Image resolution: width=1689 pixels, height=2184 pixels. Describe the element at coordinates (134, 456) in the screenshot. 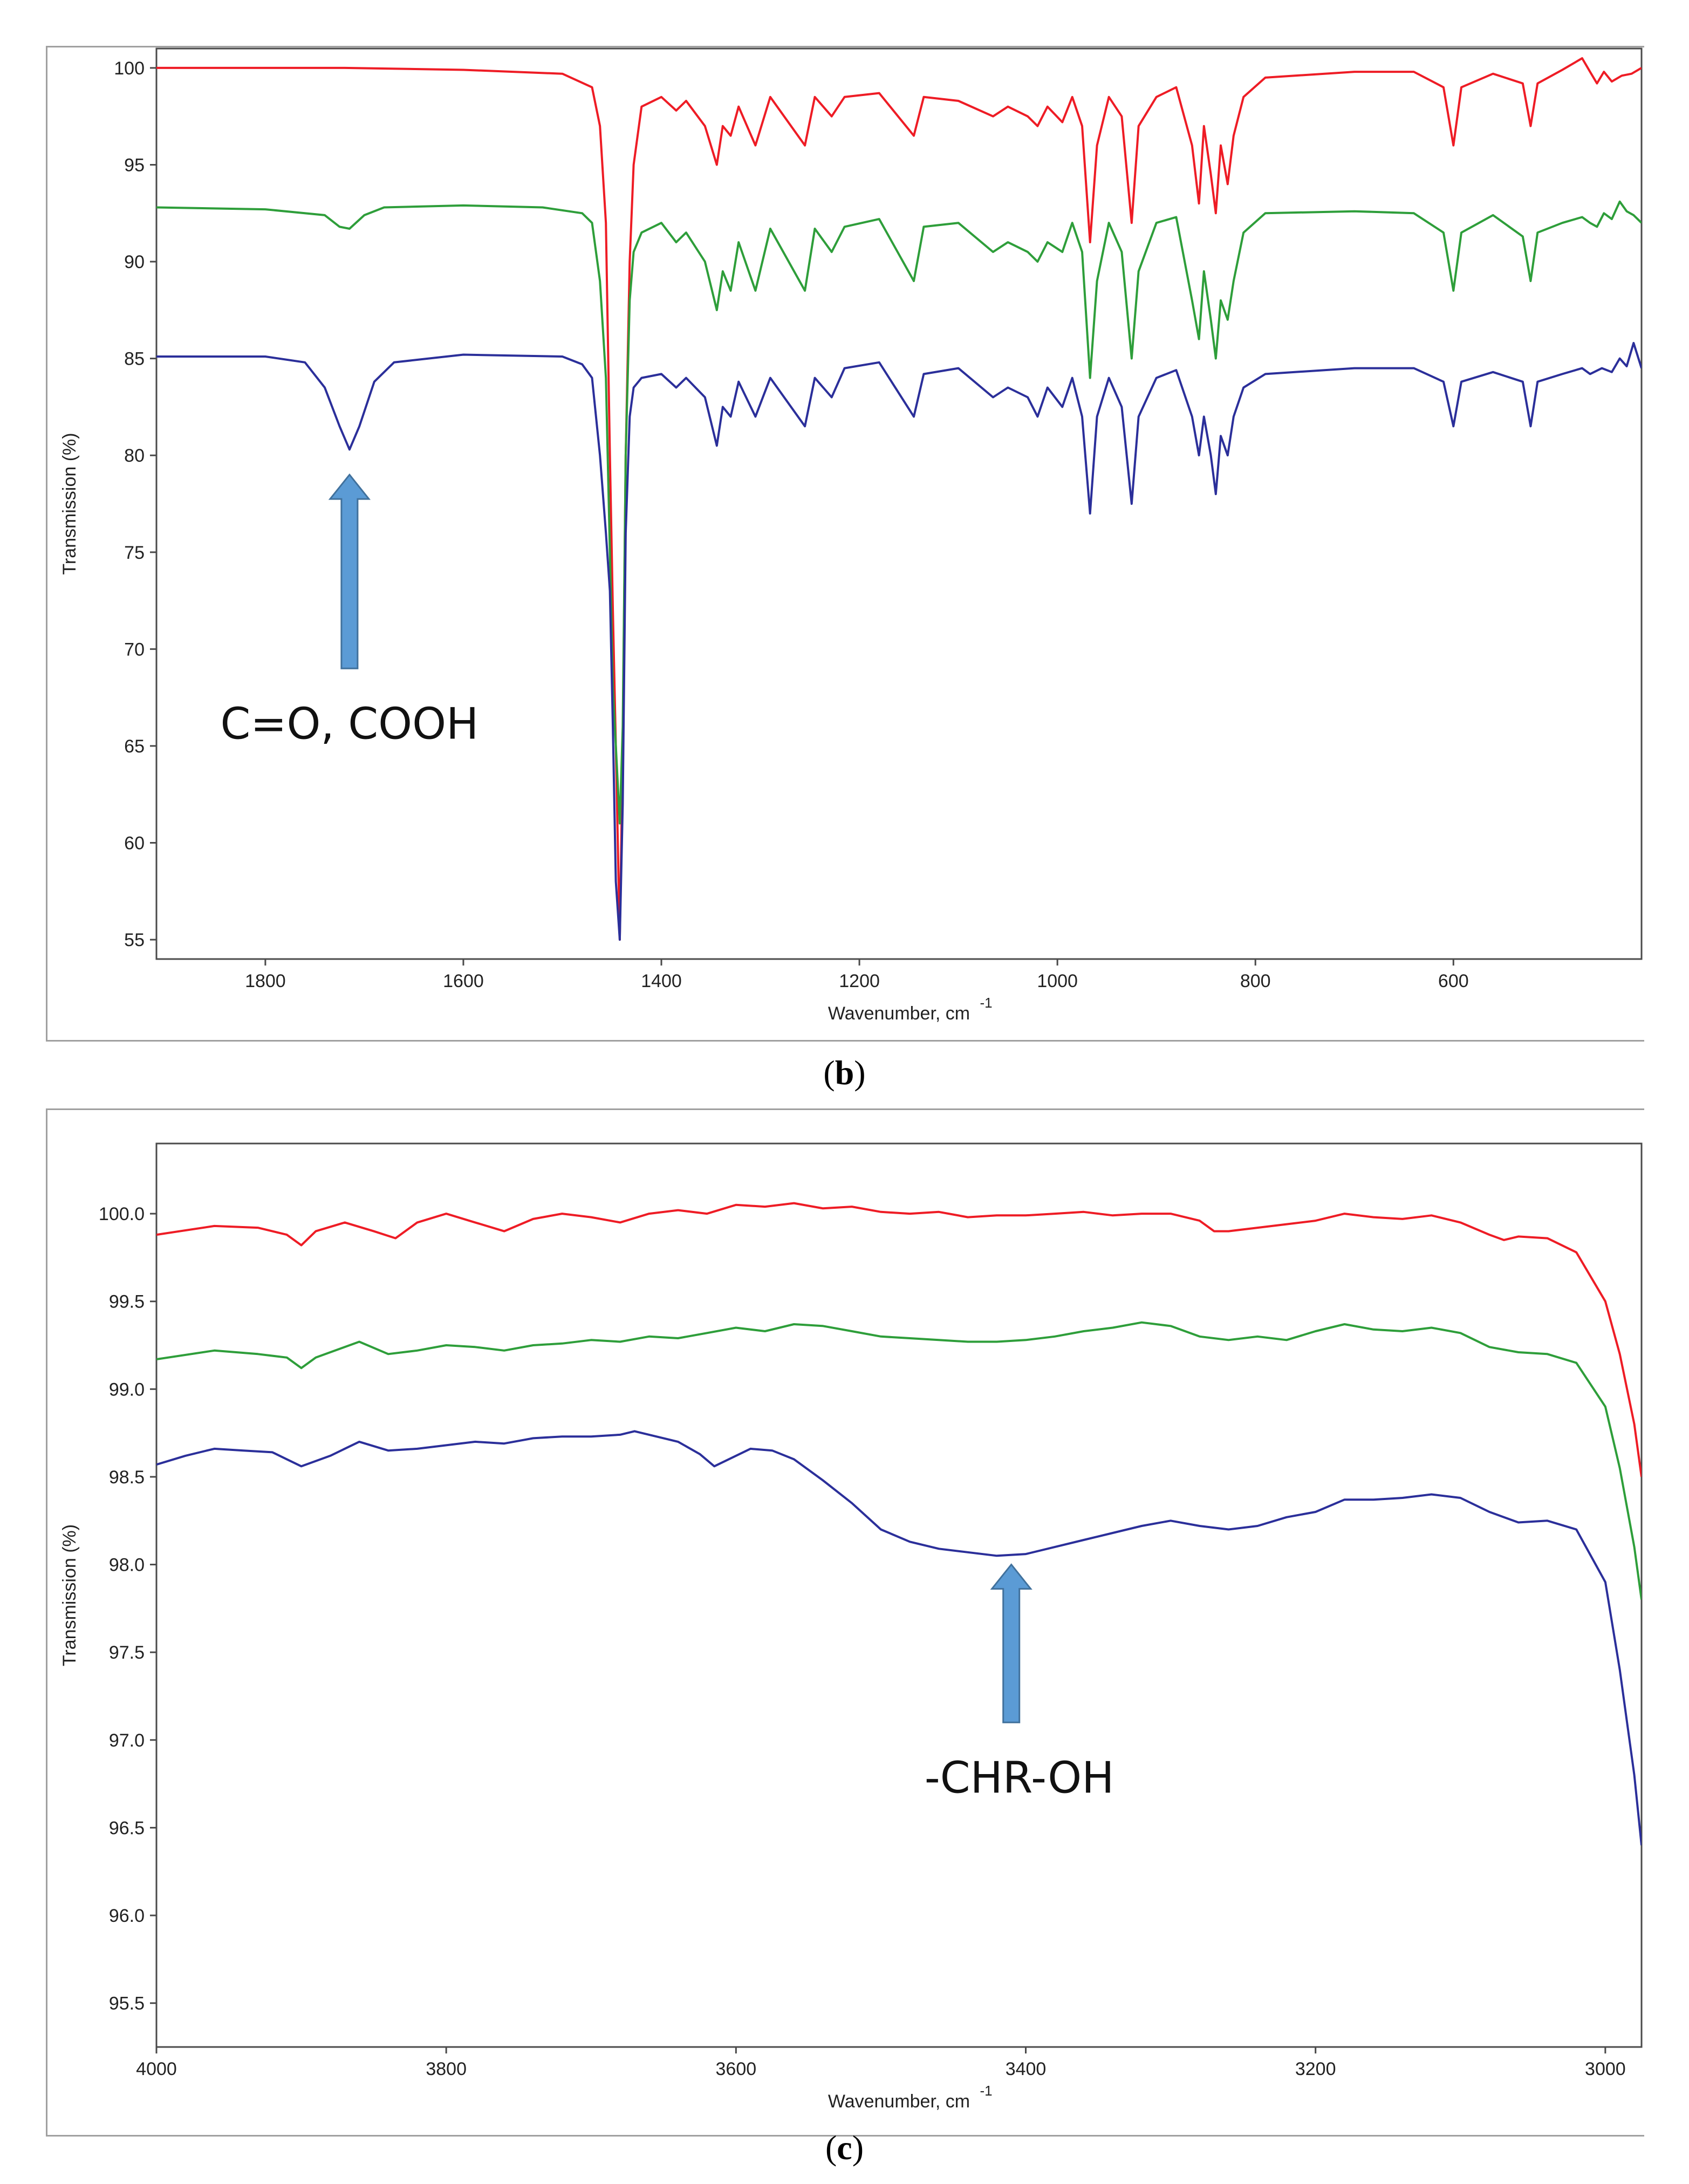

I see `chart-b-y-tick-label: 80` at that location.